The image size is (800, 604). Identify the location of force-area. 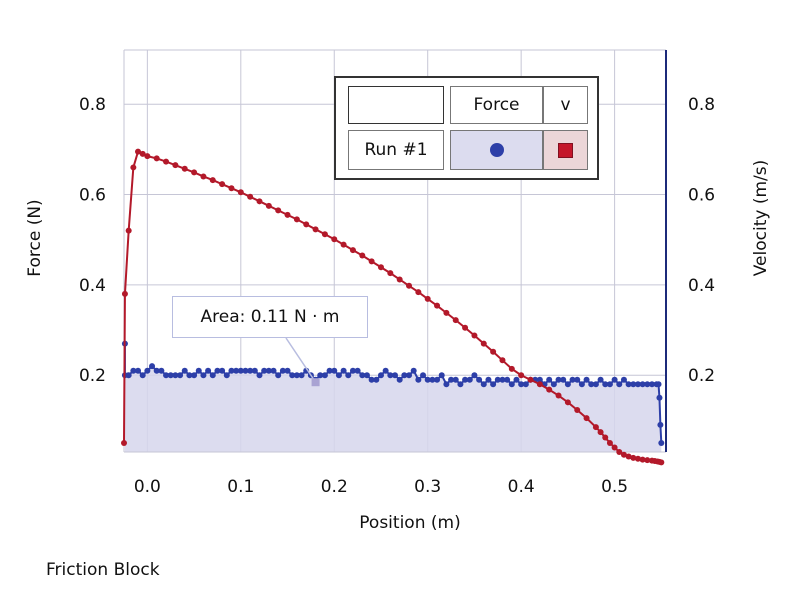
(393, 397).